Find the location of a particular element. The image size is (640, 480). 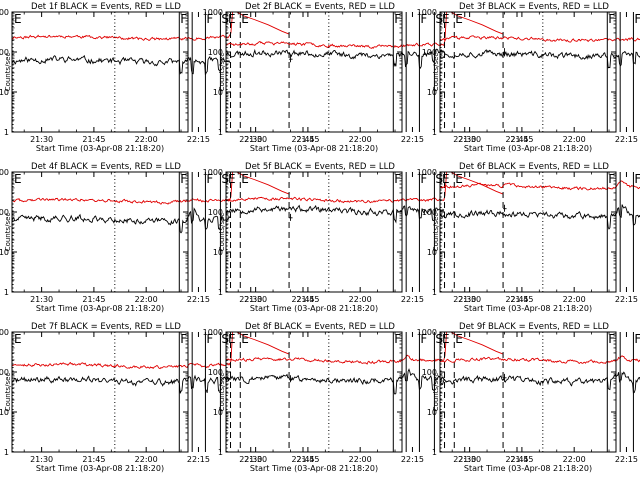

panel-title: Det 5f BLACK = Events, RED = LLD is located at coordinates (320, 167).